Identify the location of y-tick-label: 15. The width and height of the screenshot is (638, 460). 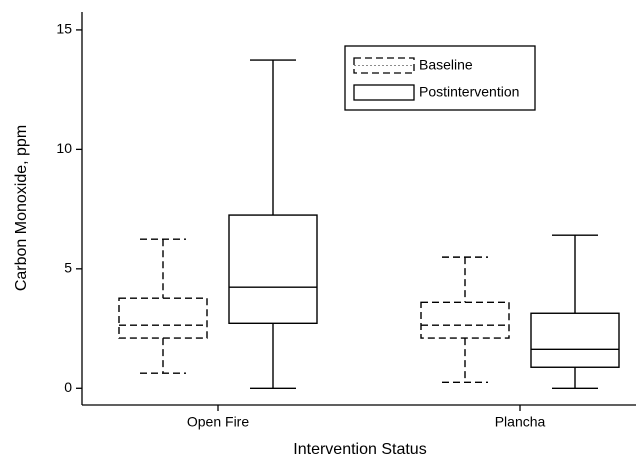
(64, 29).